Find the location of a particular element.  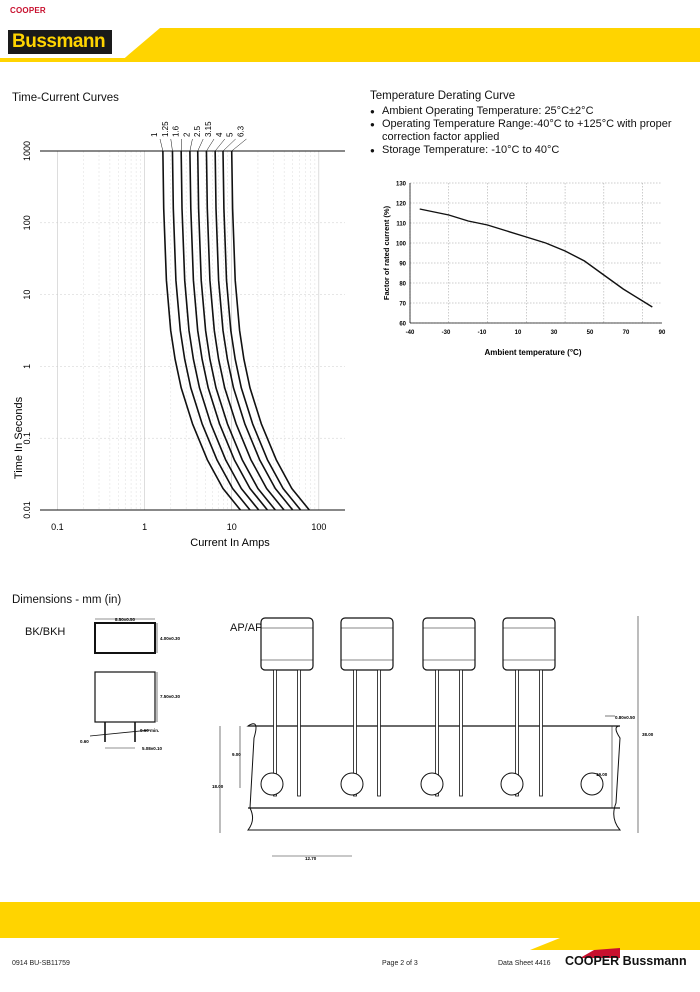

logo-box is located at coordinates (60, 42).